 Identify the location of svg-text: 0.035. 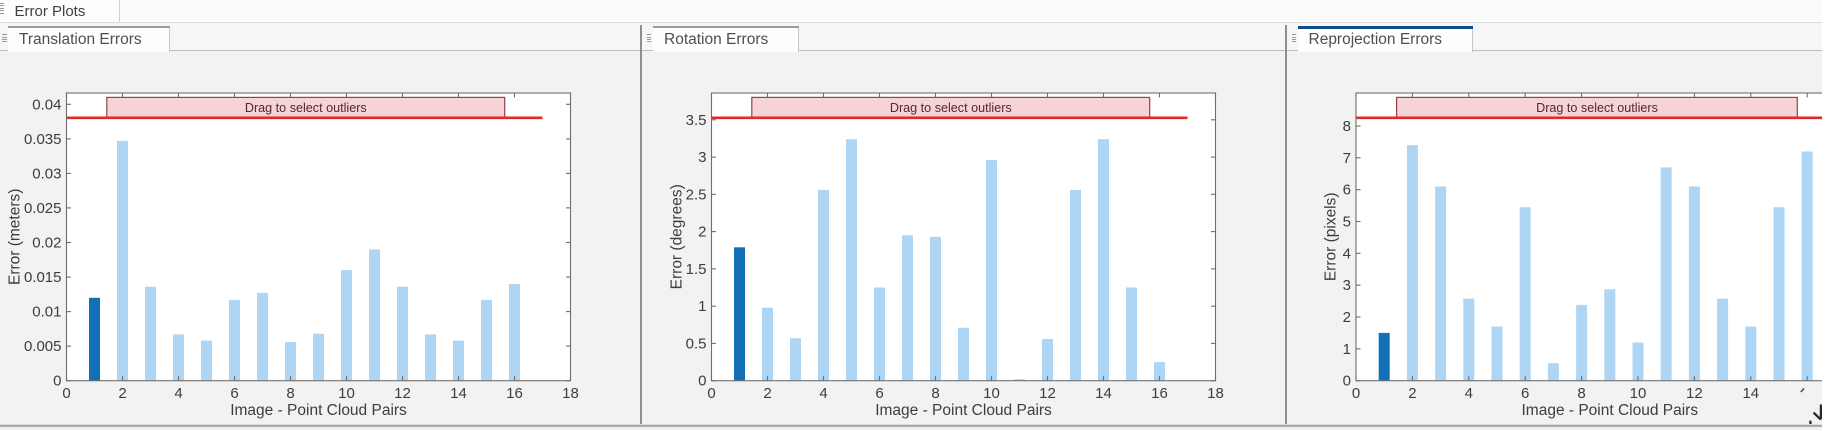
(43, 139).